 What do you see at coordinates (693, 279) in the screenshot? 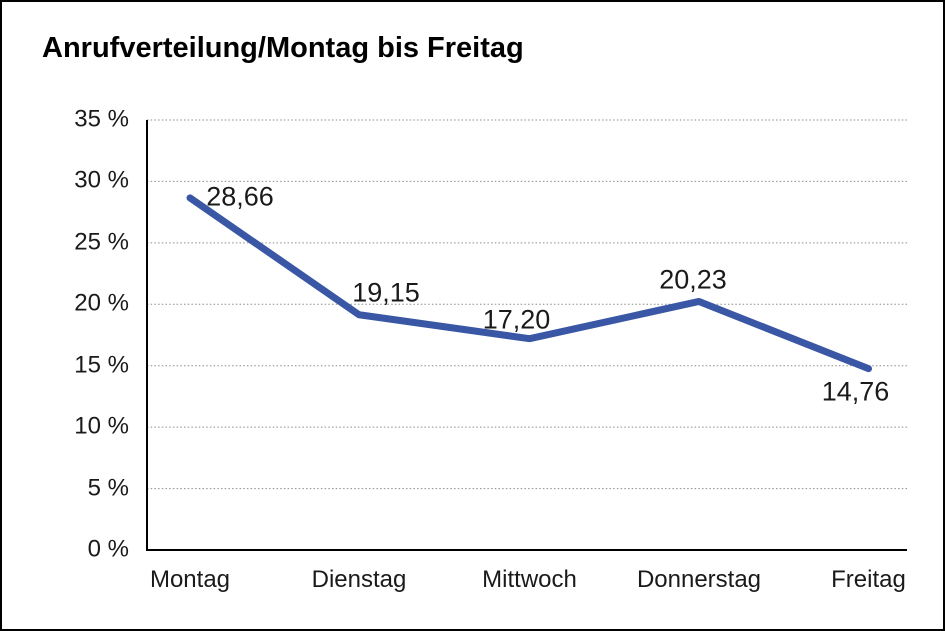
I see `data-point-label: 20,23` at bounding box center [693, 279].